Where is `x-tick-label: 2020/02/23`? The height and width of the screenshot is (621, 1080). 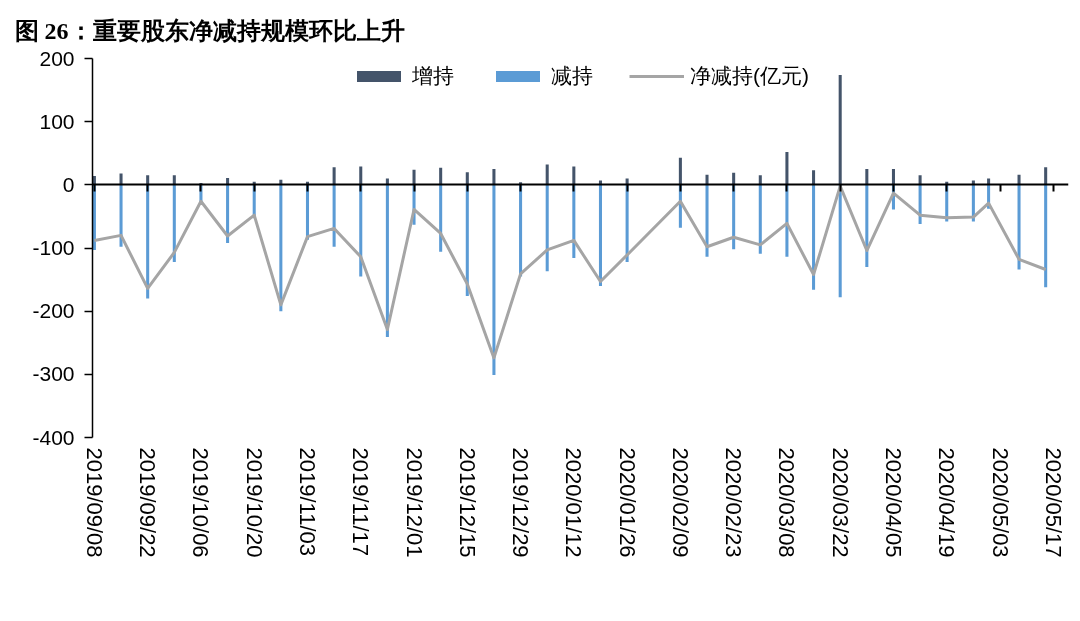 x-tick-label: 2020/02/23 is located at coordinates (734, 502).